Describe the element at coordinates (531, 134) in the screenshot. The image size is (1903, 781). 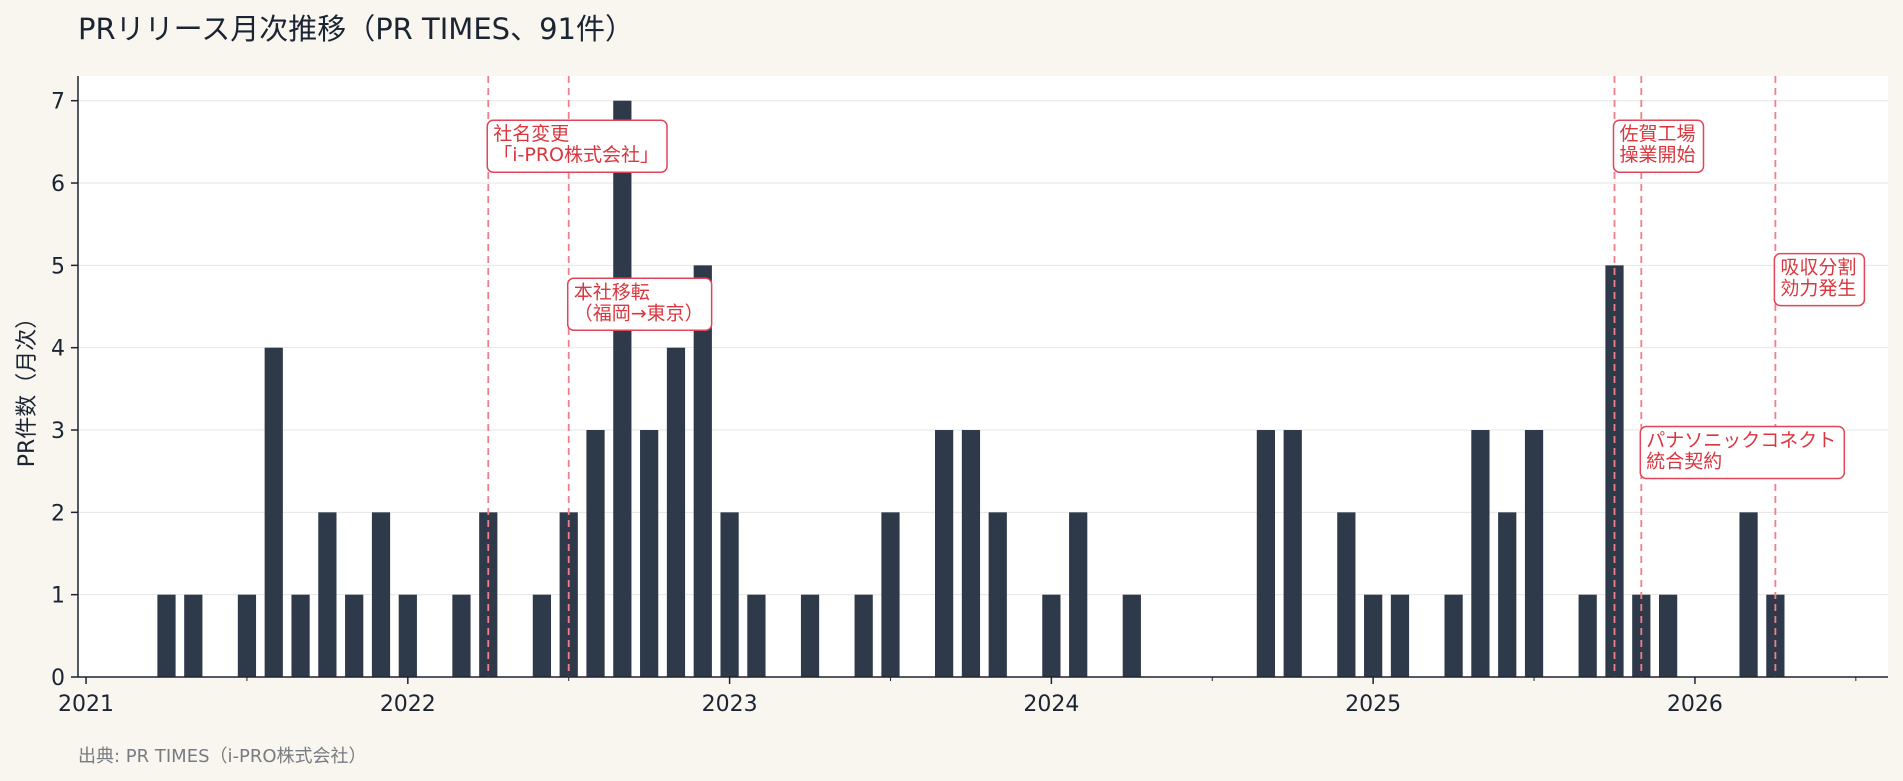
I see `annotation-text: 社名変更` at that location.